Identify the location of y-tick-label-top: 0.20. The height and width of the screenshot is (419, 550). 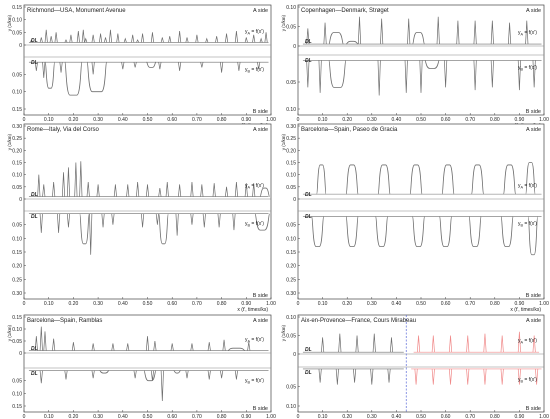
(17, 151).